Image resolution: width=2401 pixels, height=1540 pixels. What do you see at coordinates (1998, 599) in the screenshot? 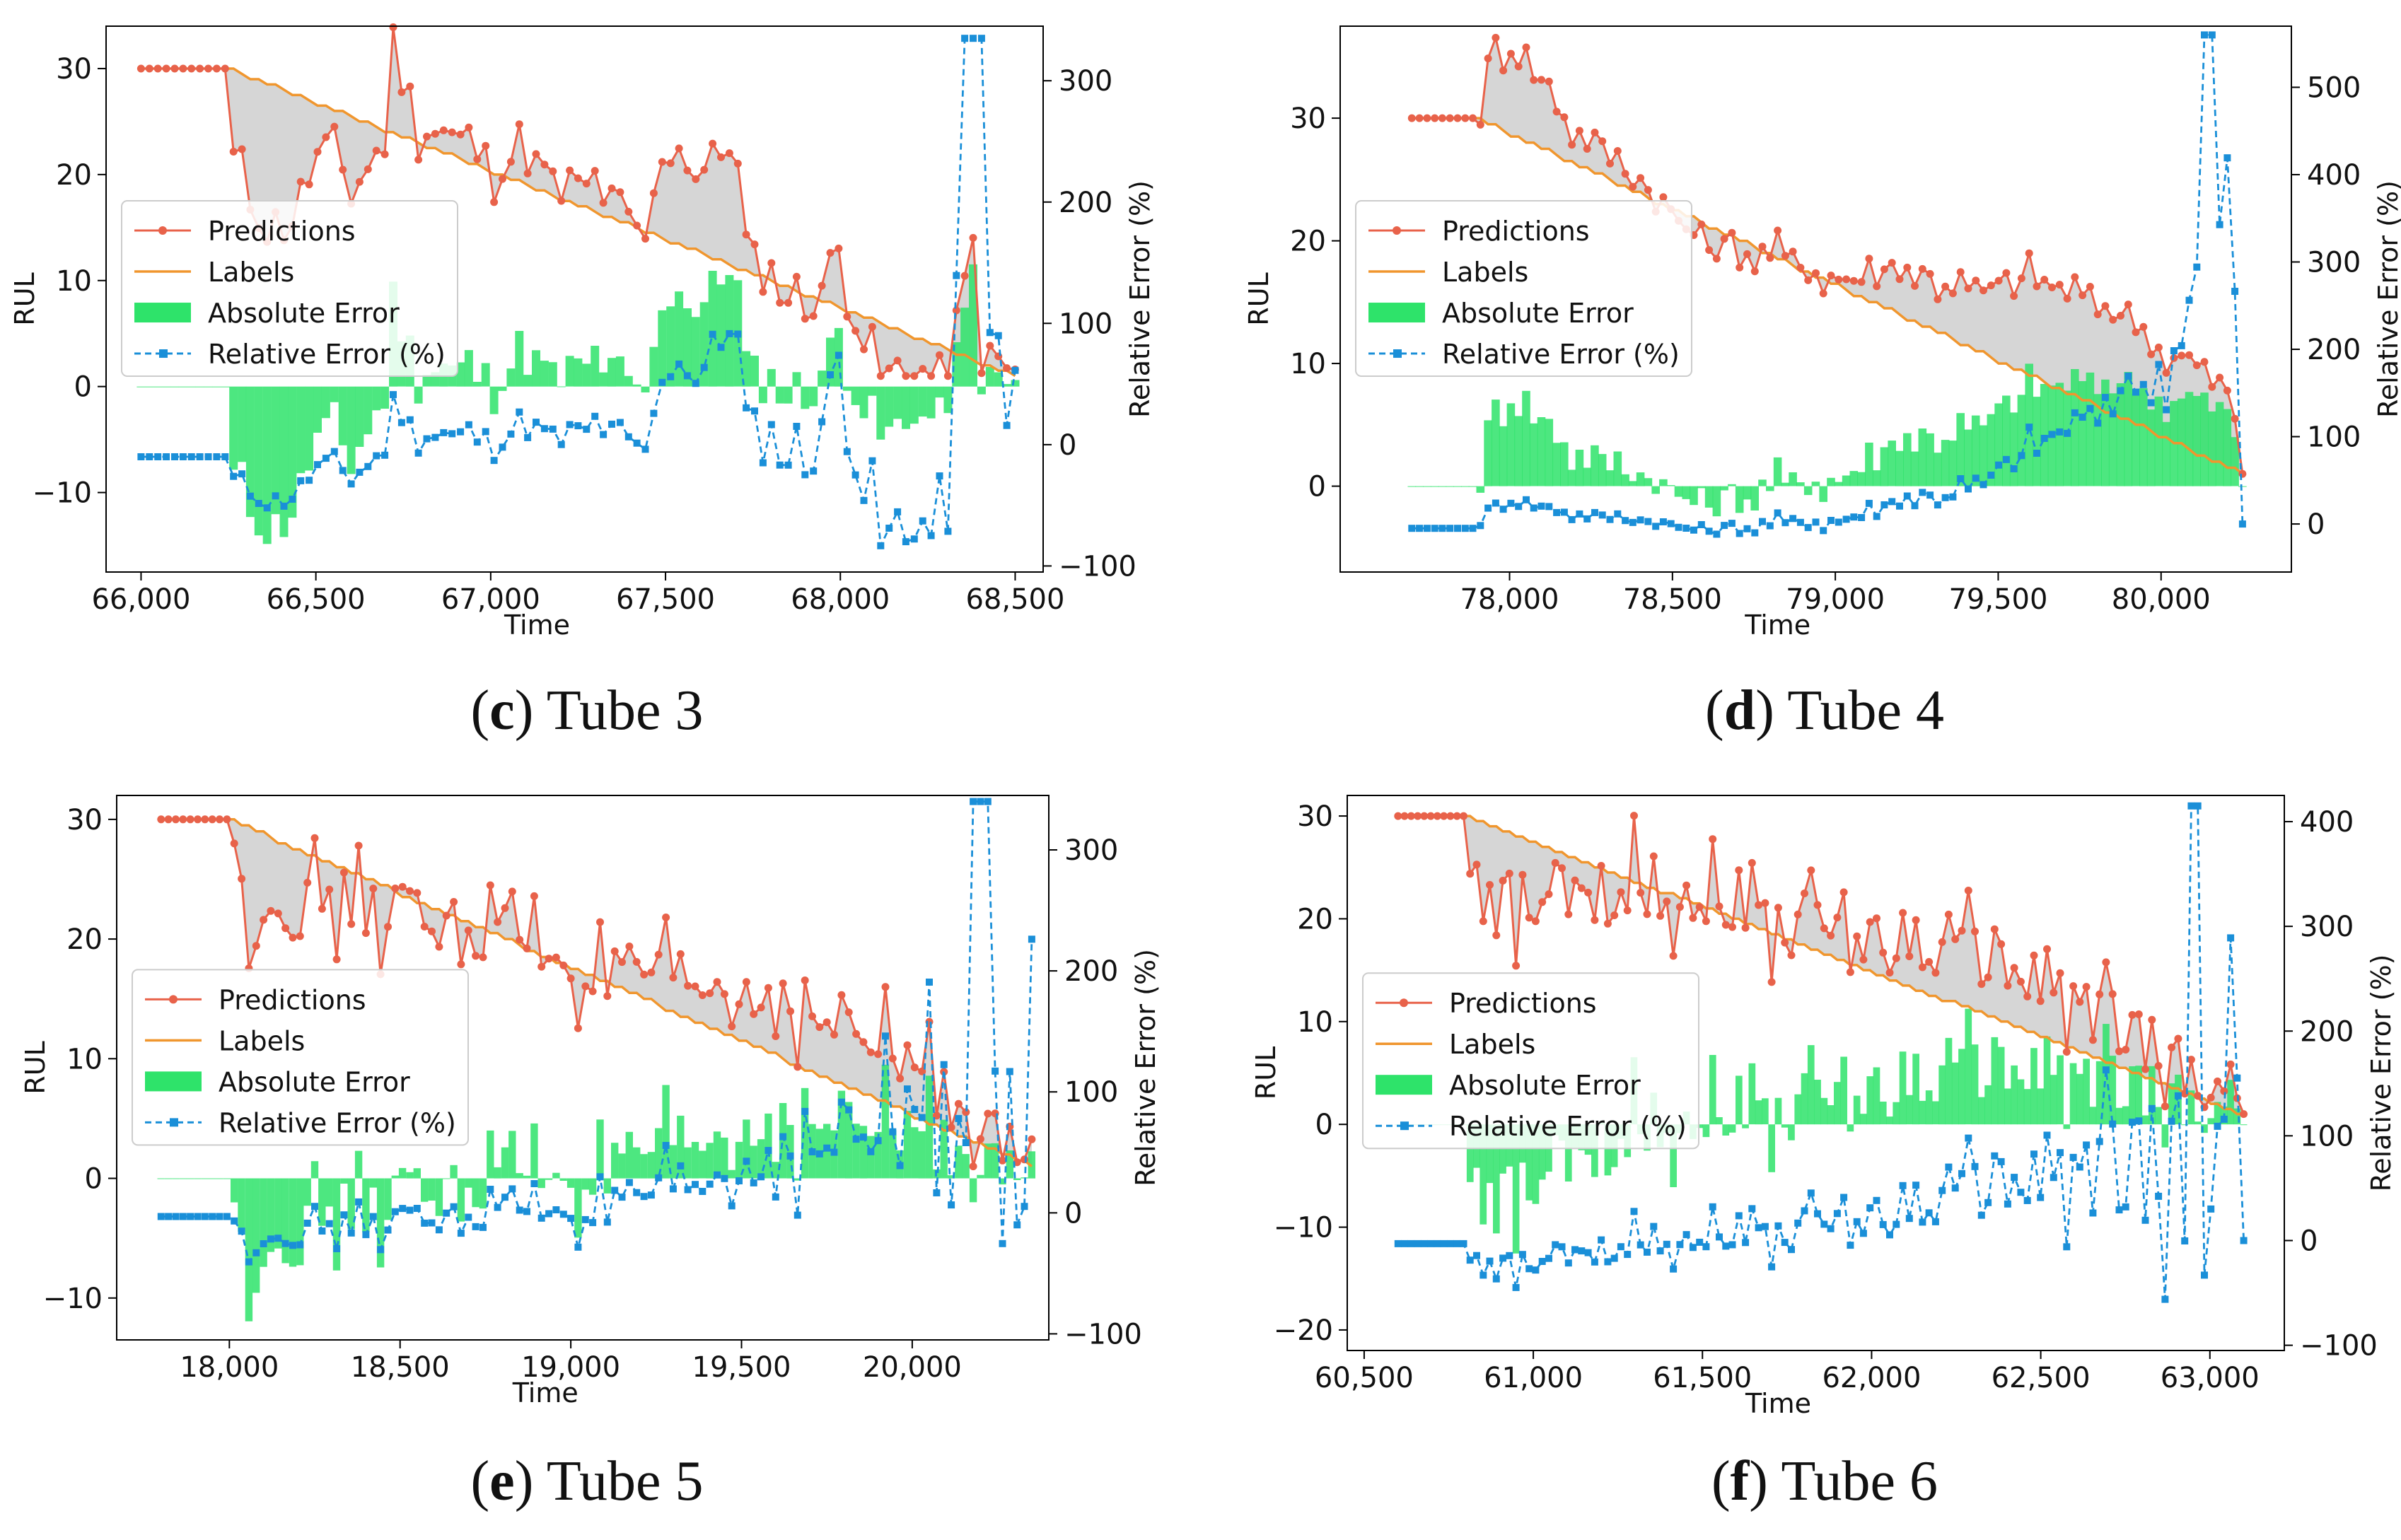
I see `x-tick-label: 79,500` at bounding box center [1998, 599].